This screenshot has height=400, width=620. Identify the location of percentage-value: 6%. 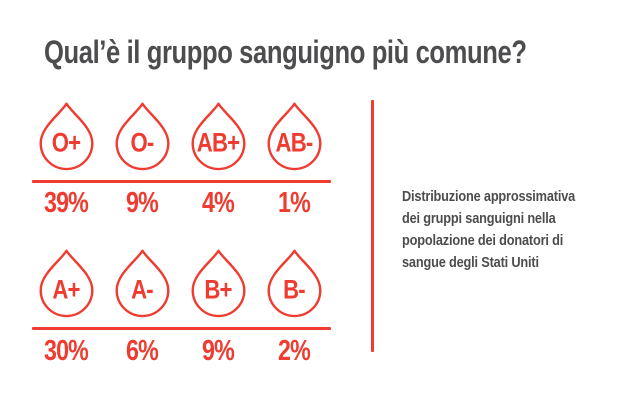
(142, 351).